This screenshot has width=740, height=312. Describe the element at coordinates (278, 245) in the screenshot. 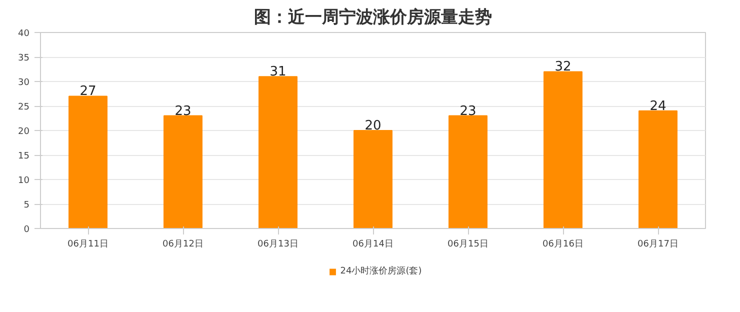

I see `x-tick-label: 06月13日` at that location.